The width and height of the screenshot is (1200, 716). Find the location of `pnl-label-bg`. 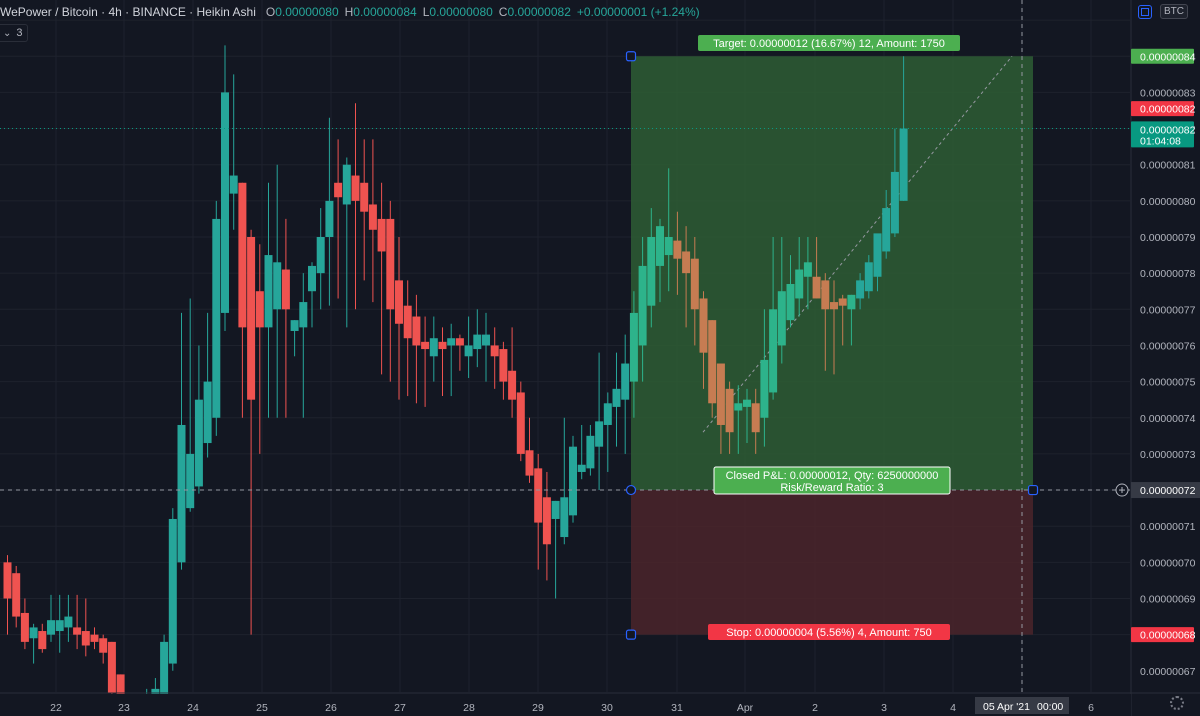

pnl-label-bg is located at coordinates (832, 480).